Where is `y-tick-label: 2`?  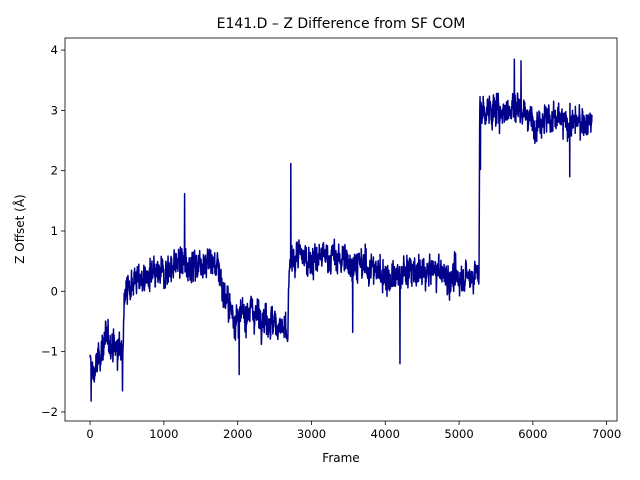 y-tick-label: 2 is located at coordinates (54, 171).